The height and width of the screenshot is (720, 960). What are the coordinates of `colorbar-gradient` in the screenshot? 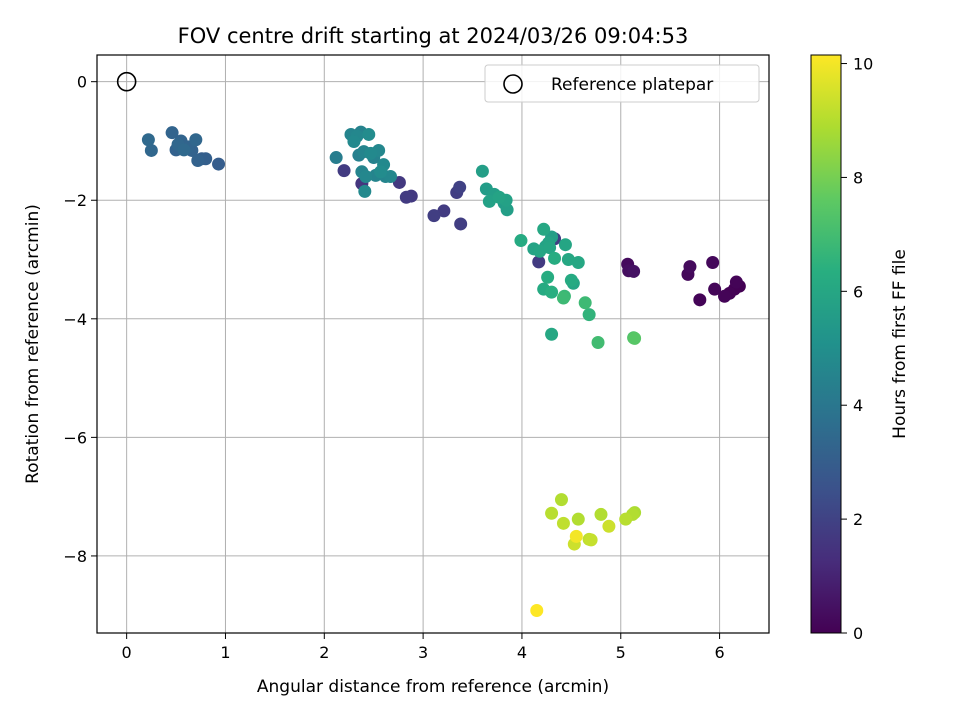 It's located at (826, 344).